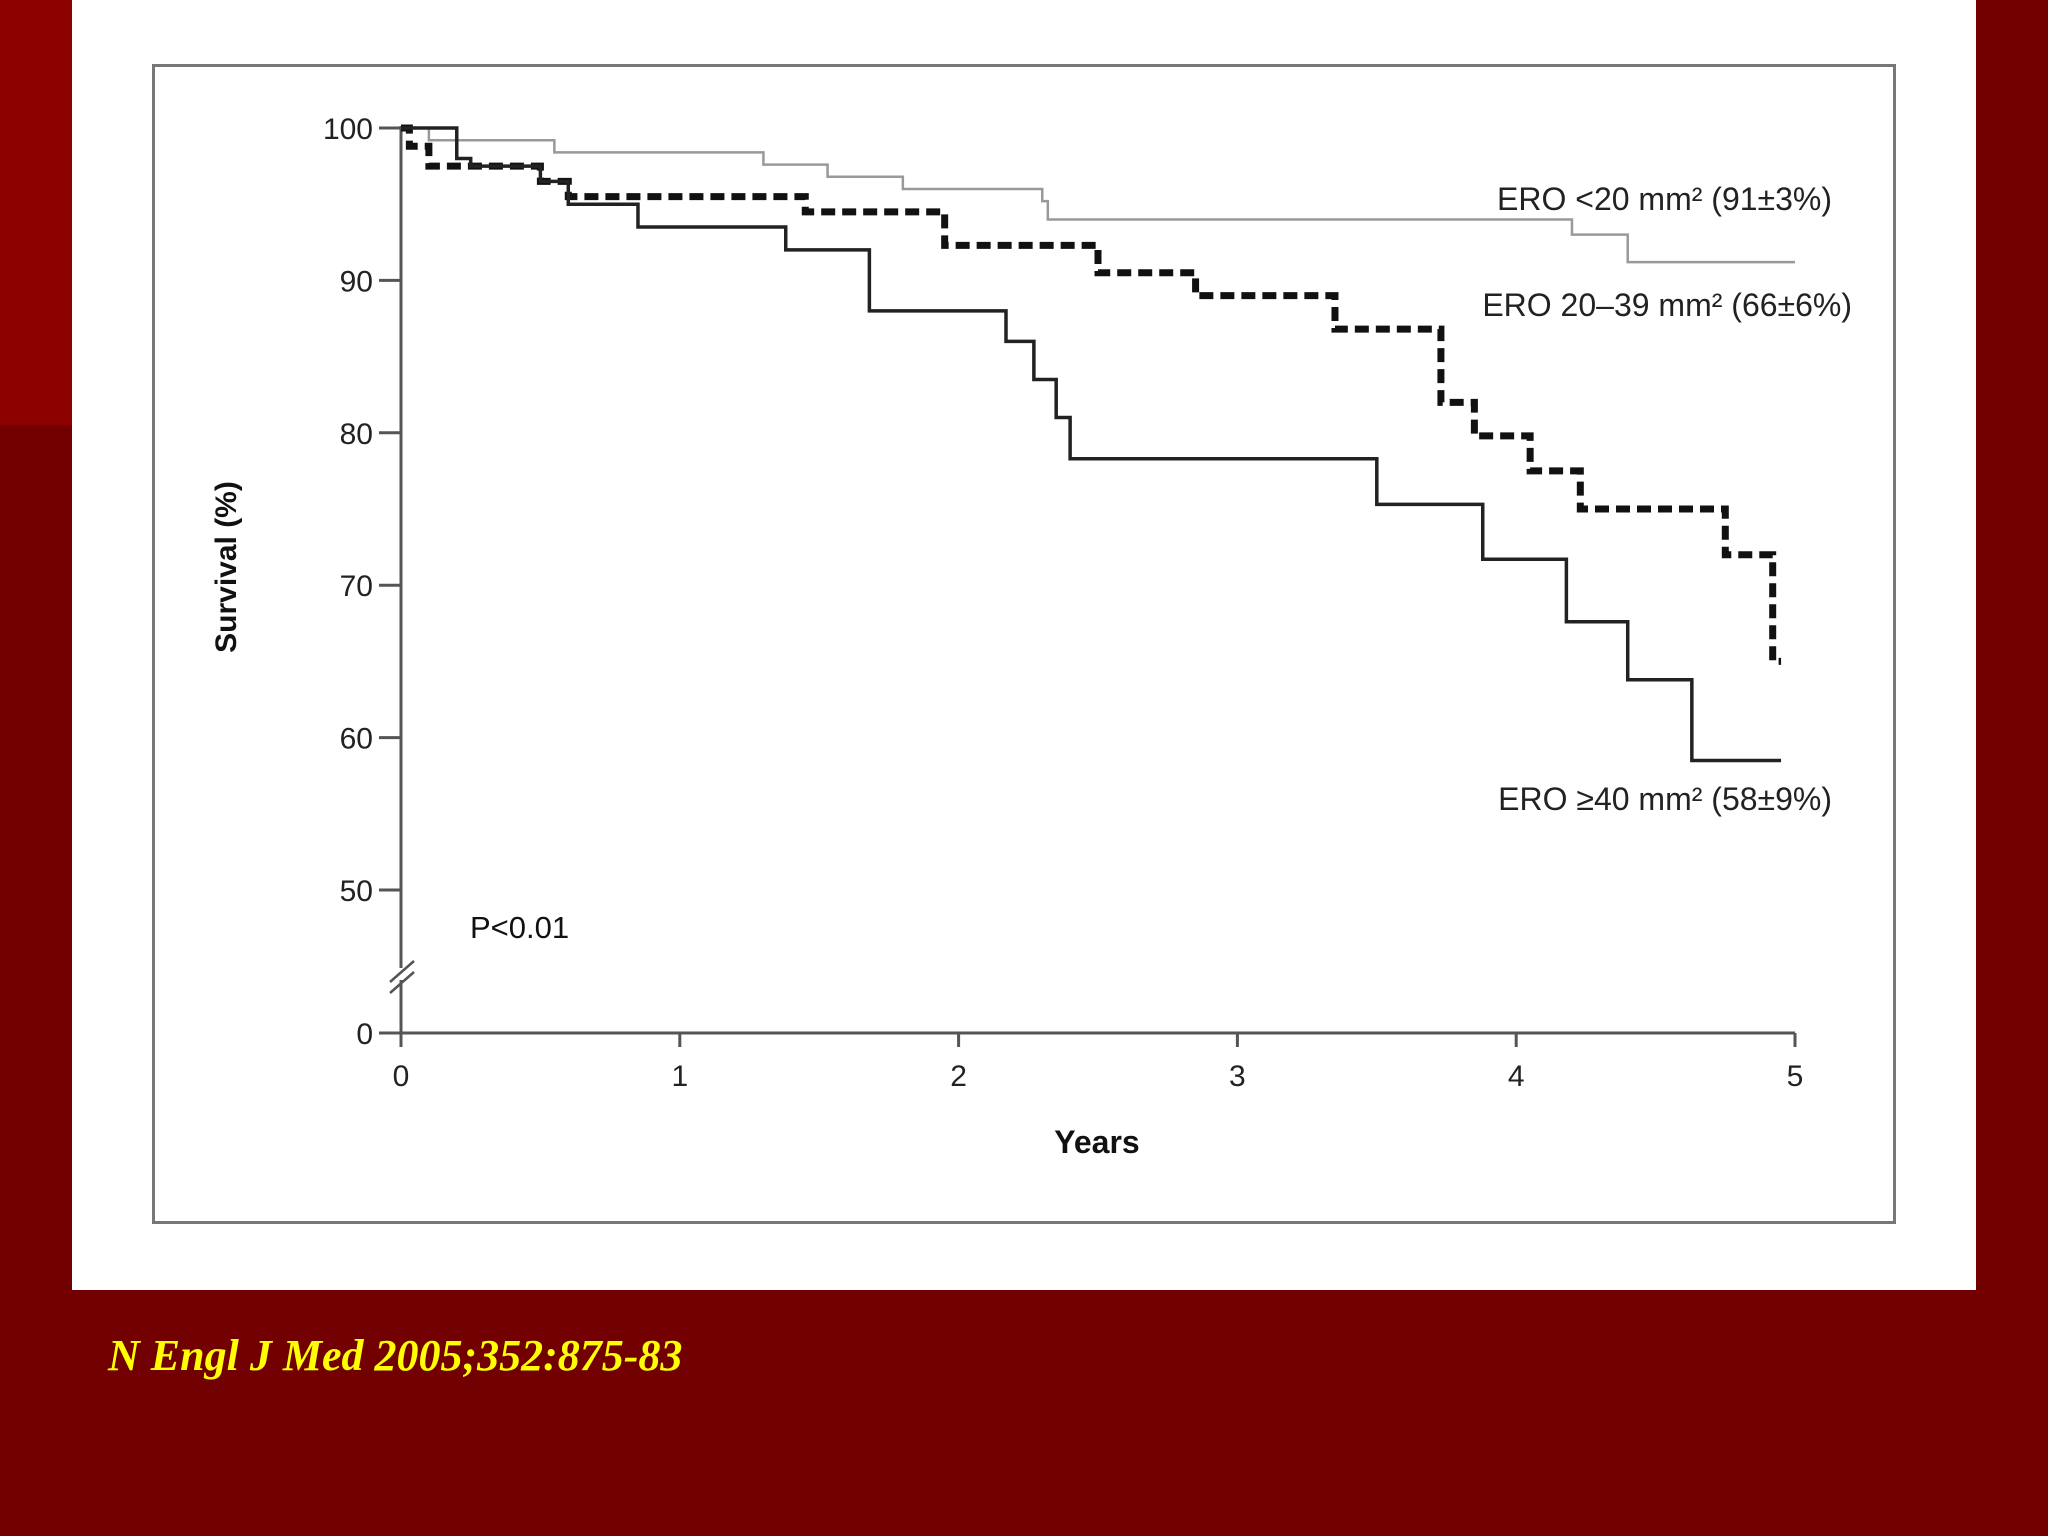 Image resolution: width=2048 pixels, height=1536 pixels. What do you see at coordinates (1664, 199) in the screenshot?
I see `series-label-lt20: ERO <20 mm² (91±3%)` at bounding box center [1664, 199].